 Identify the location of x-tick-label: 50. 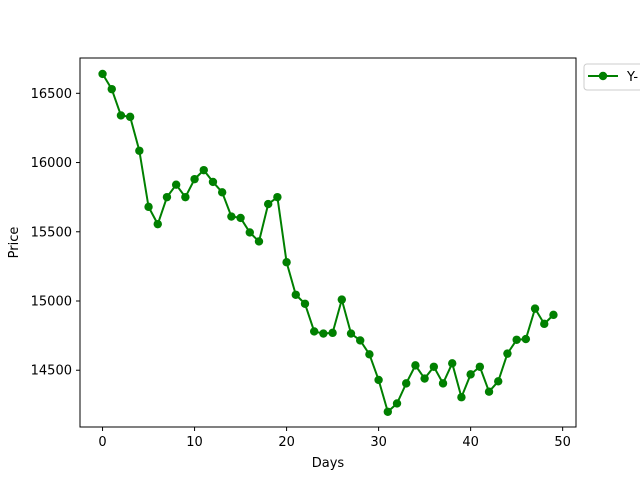
(562, 442).